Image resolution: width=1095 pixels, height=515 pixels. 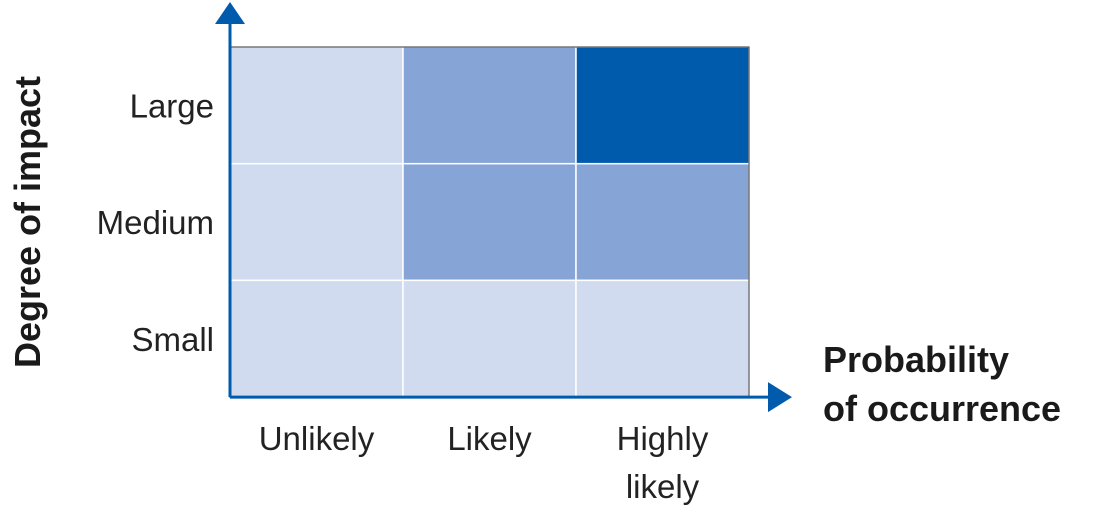 What do you see at coordinates (155, 222) in the screenshot?
I see `y-tick-label-medium: Medium` at bounding box center [155, 222].